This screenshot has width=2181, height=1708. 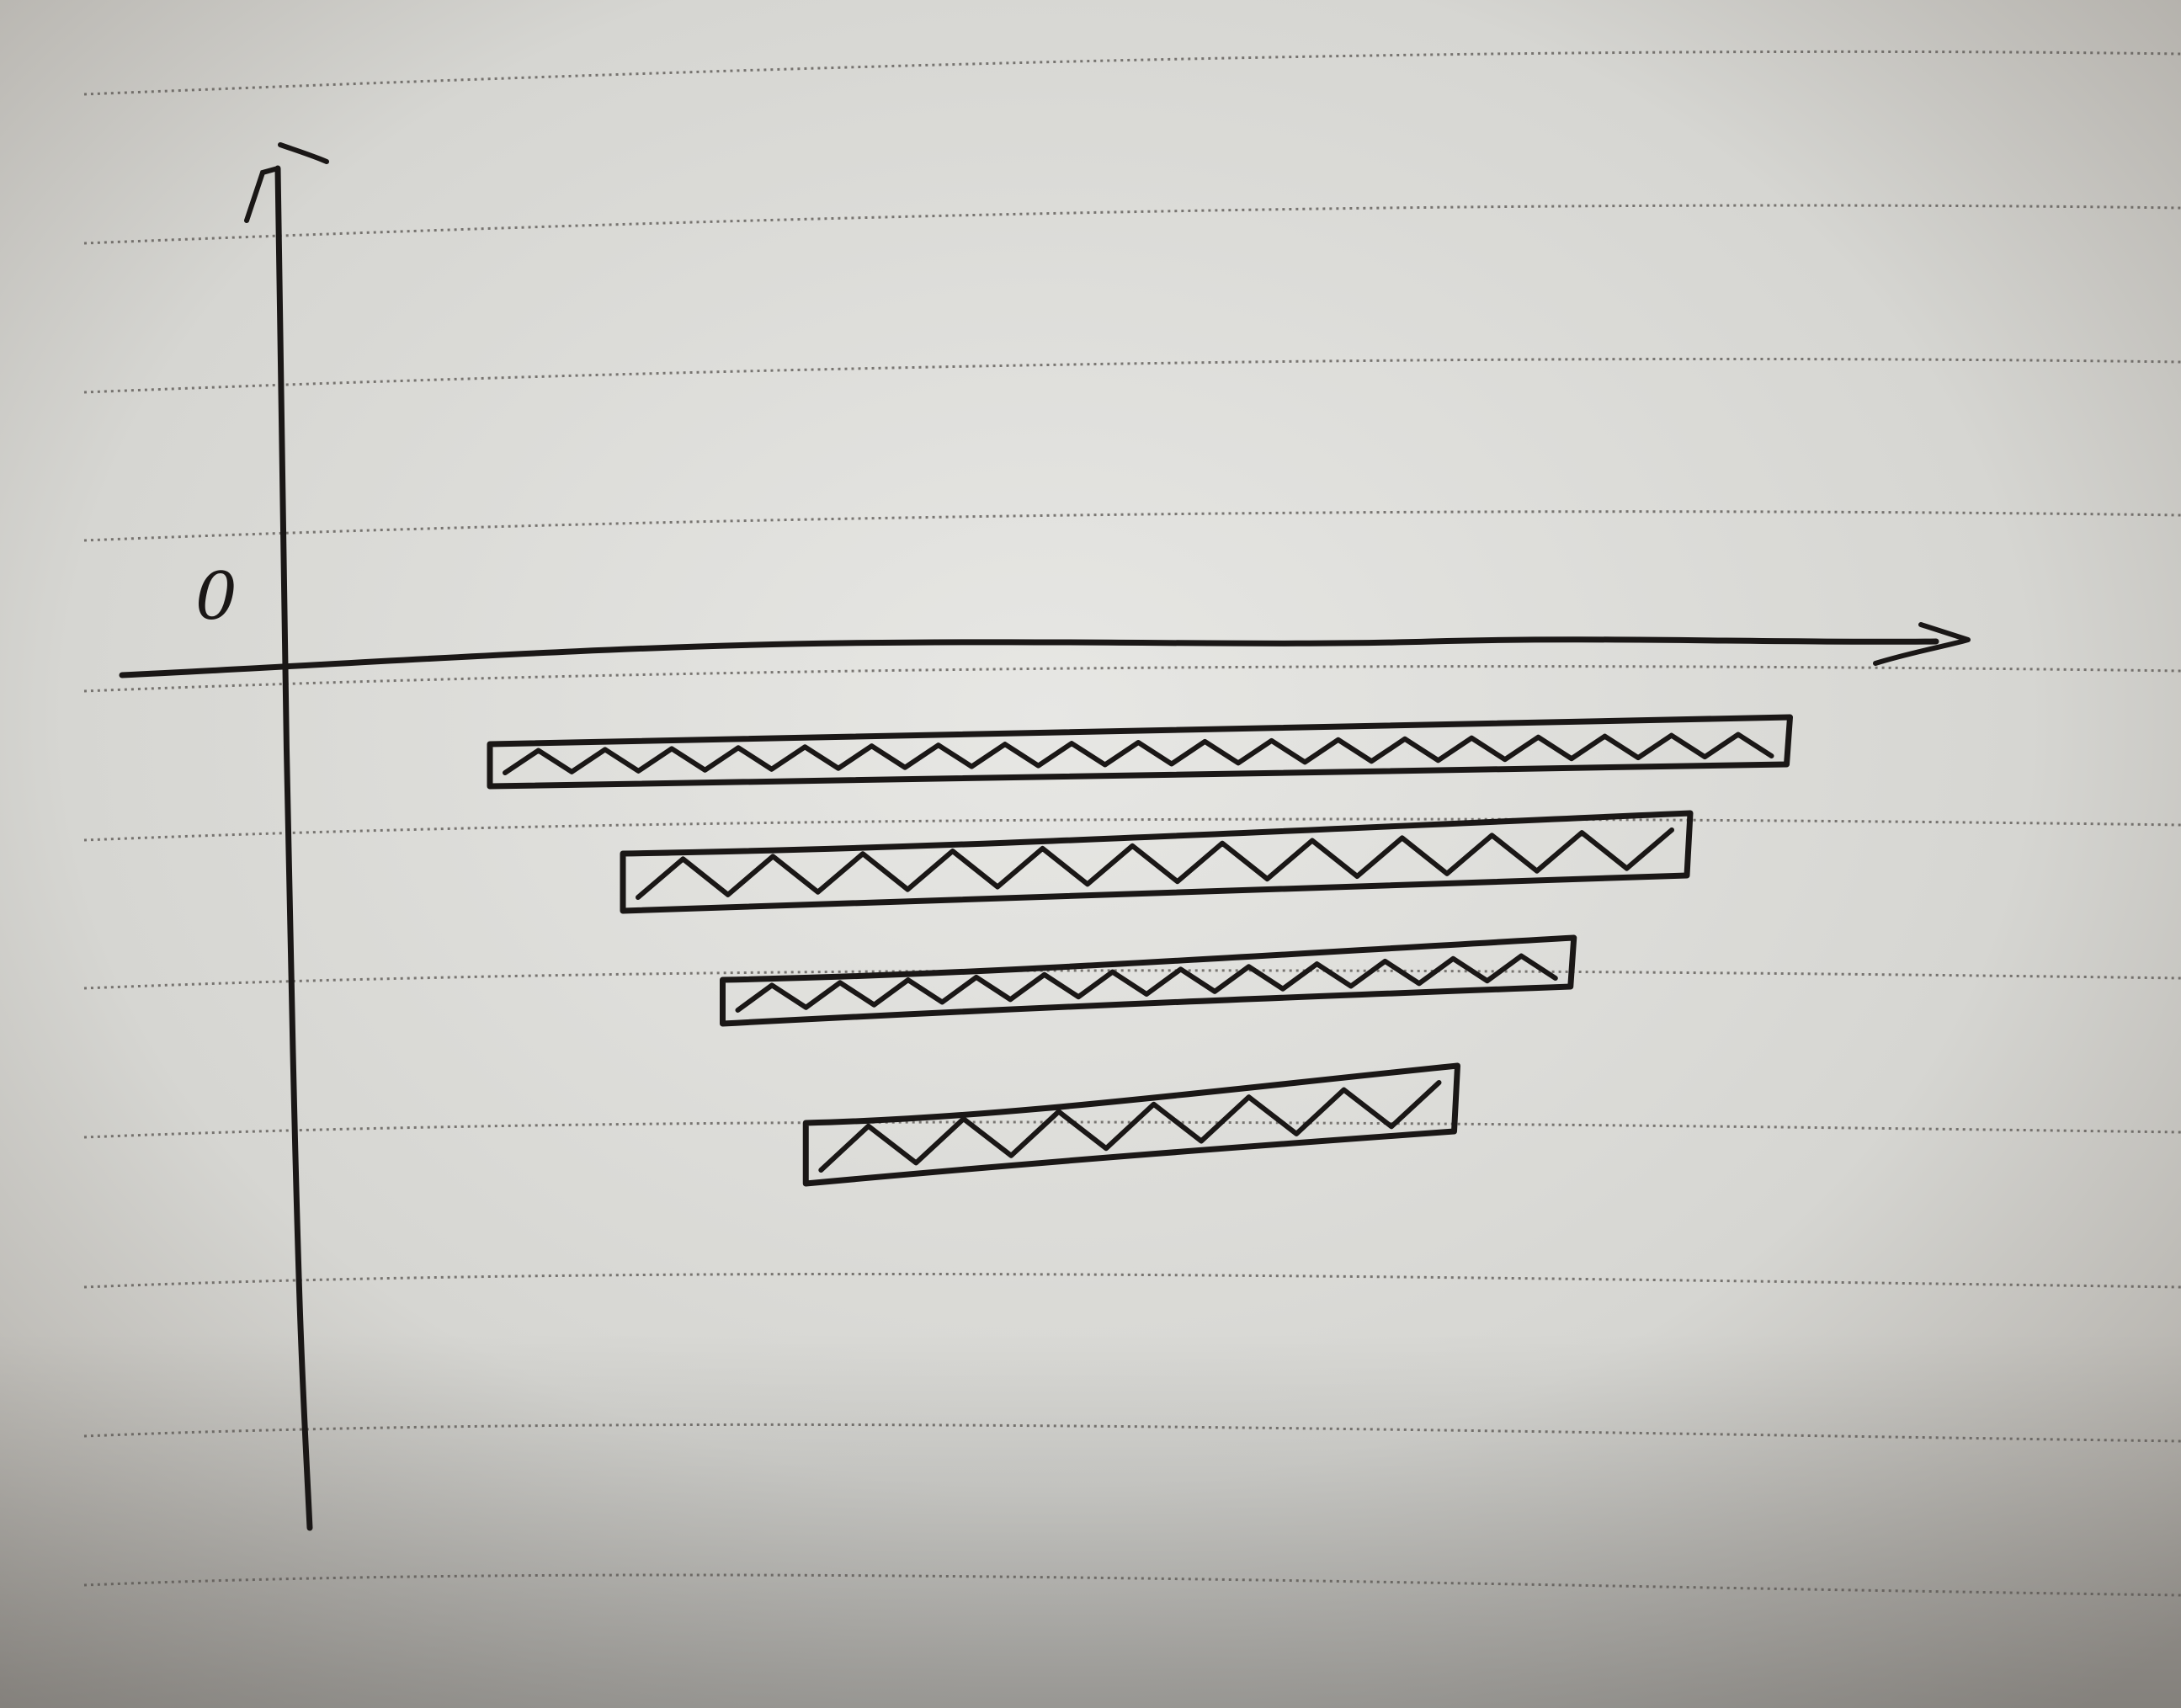 I want to click on origin-label: 0, so click(x=216, y=597).